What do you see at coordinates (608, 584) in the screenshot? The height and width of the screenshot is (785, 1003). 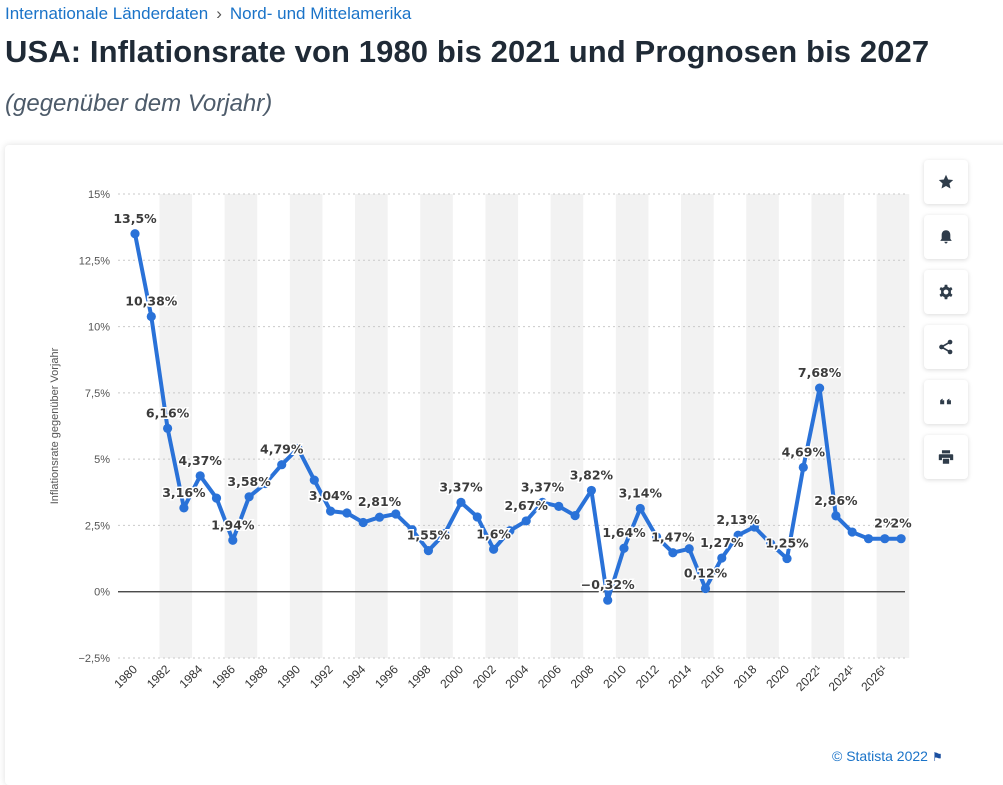 I see `data-label: −0,32%` at bounding box center [608, 584].